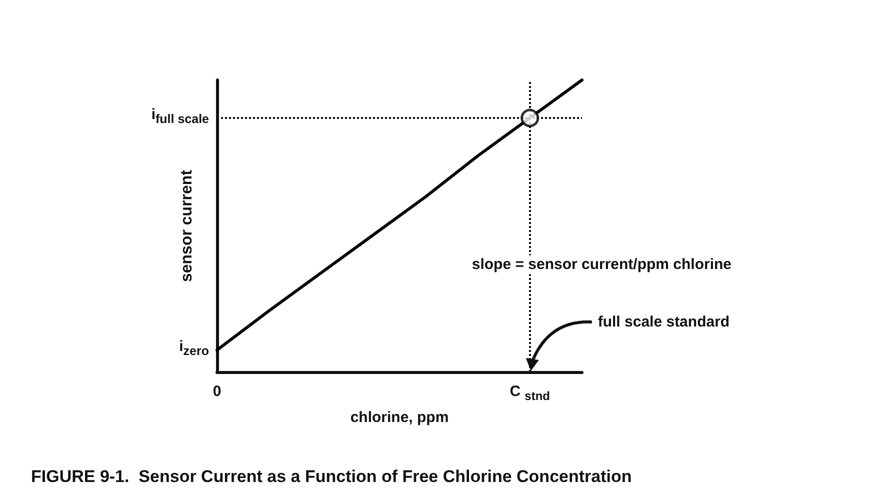  I want to click on x-axis-title: chlorine, ppm, so click(399, 417).